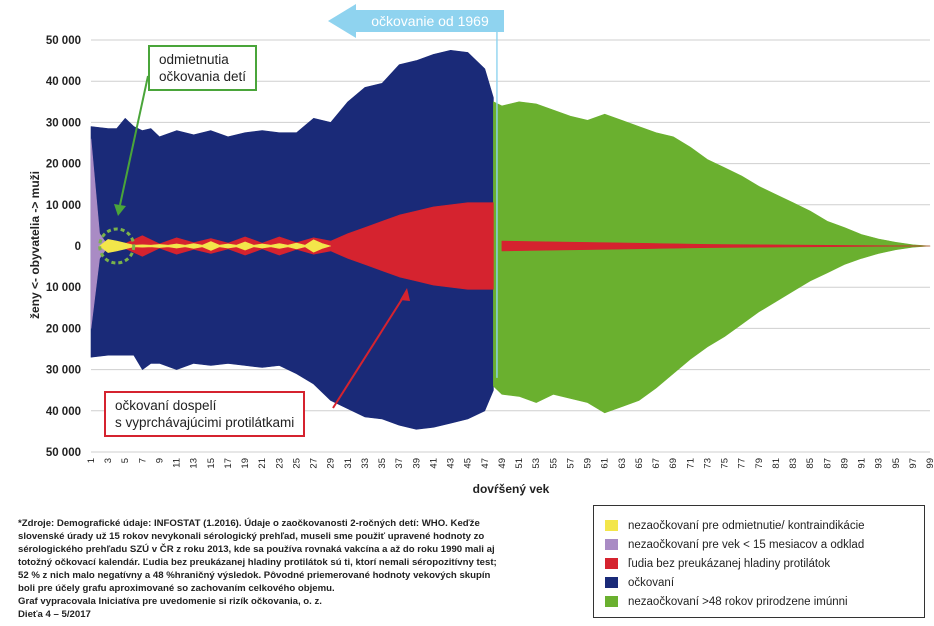 The image size is (934, 626). I want to click on x-tick-label: 99, so click(929, 463).